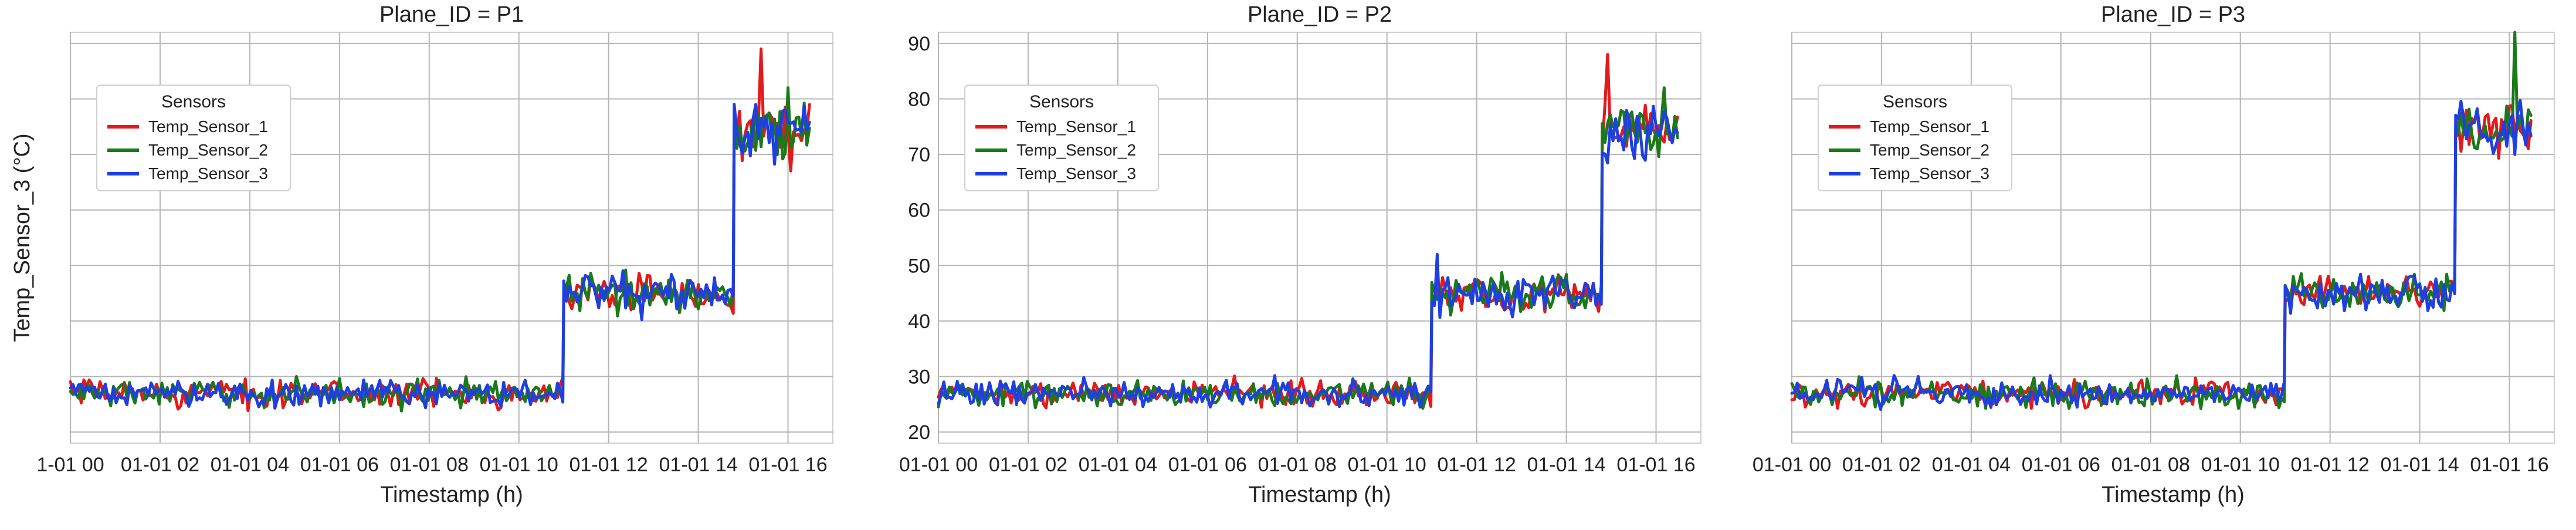  Describe the element at coordinates (23, 237) in the screenshot. I see `y-axis-label: Temp_Sensor_3 (°C)` at that location.